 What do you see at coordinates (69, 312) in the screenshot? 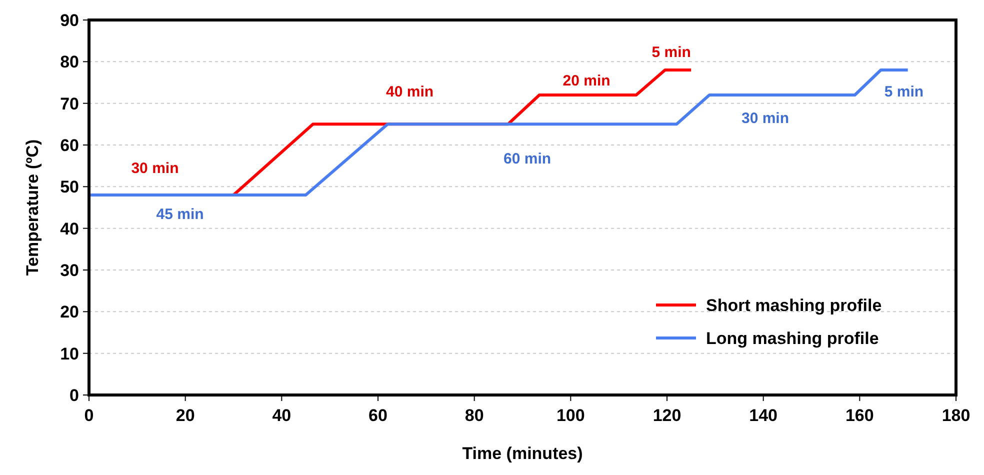
I see `y-tick-label: 20` at bounding box center [69, 312].